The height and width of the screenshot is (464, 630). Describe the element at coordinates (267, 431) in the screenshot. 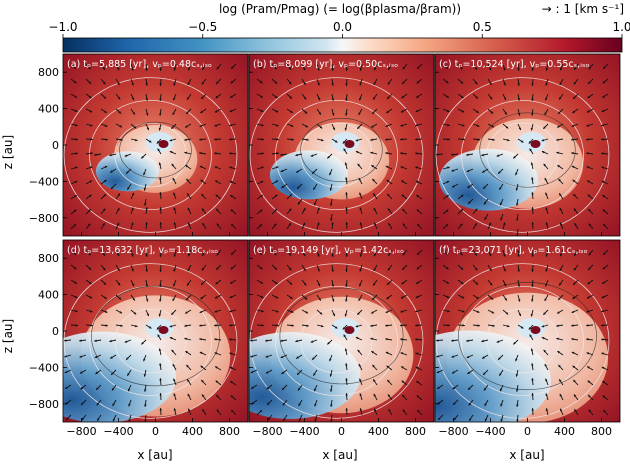

I see `x-tick-label: −800` at that location.